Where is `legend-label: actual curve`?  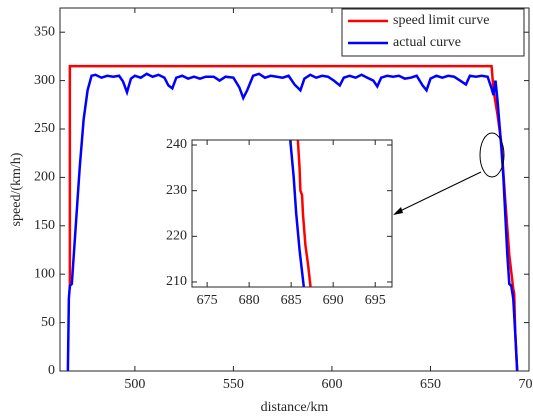 legend-label: actual curve is located at coordinates (427, 42).